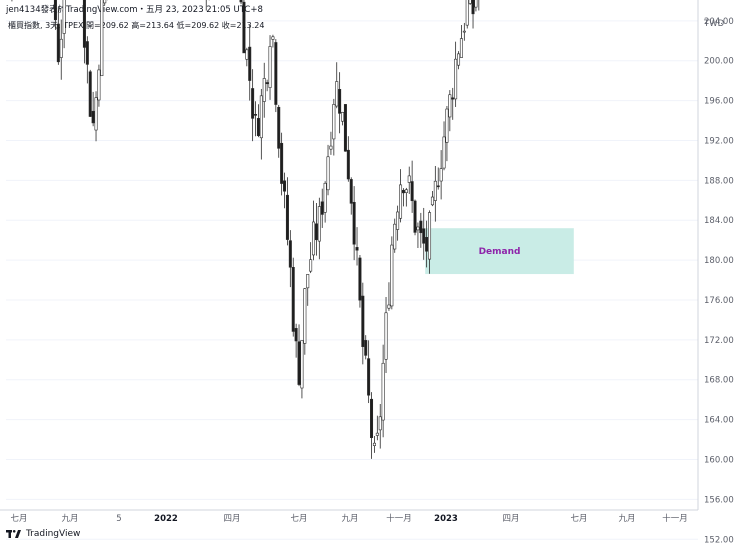 The width and height of the screenshot is (740, 546). What do you see at coordinates (719, 62) in the screenshot?
I see `price-tick-label: 200.00` at bounding box center [719, 62].